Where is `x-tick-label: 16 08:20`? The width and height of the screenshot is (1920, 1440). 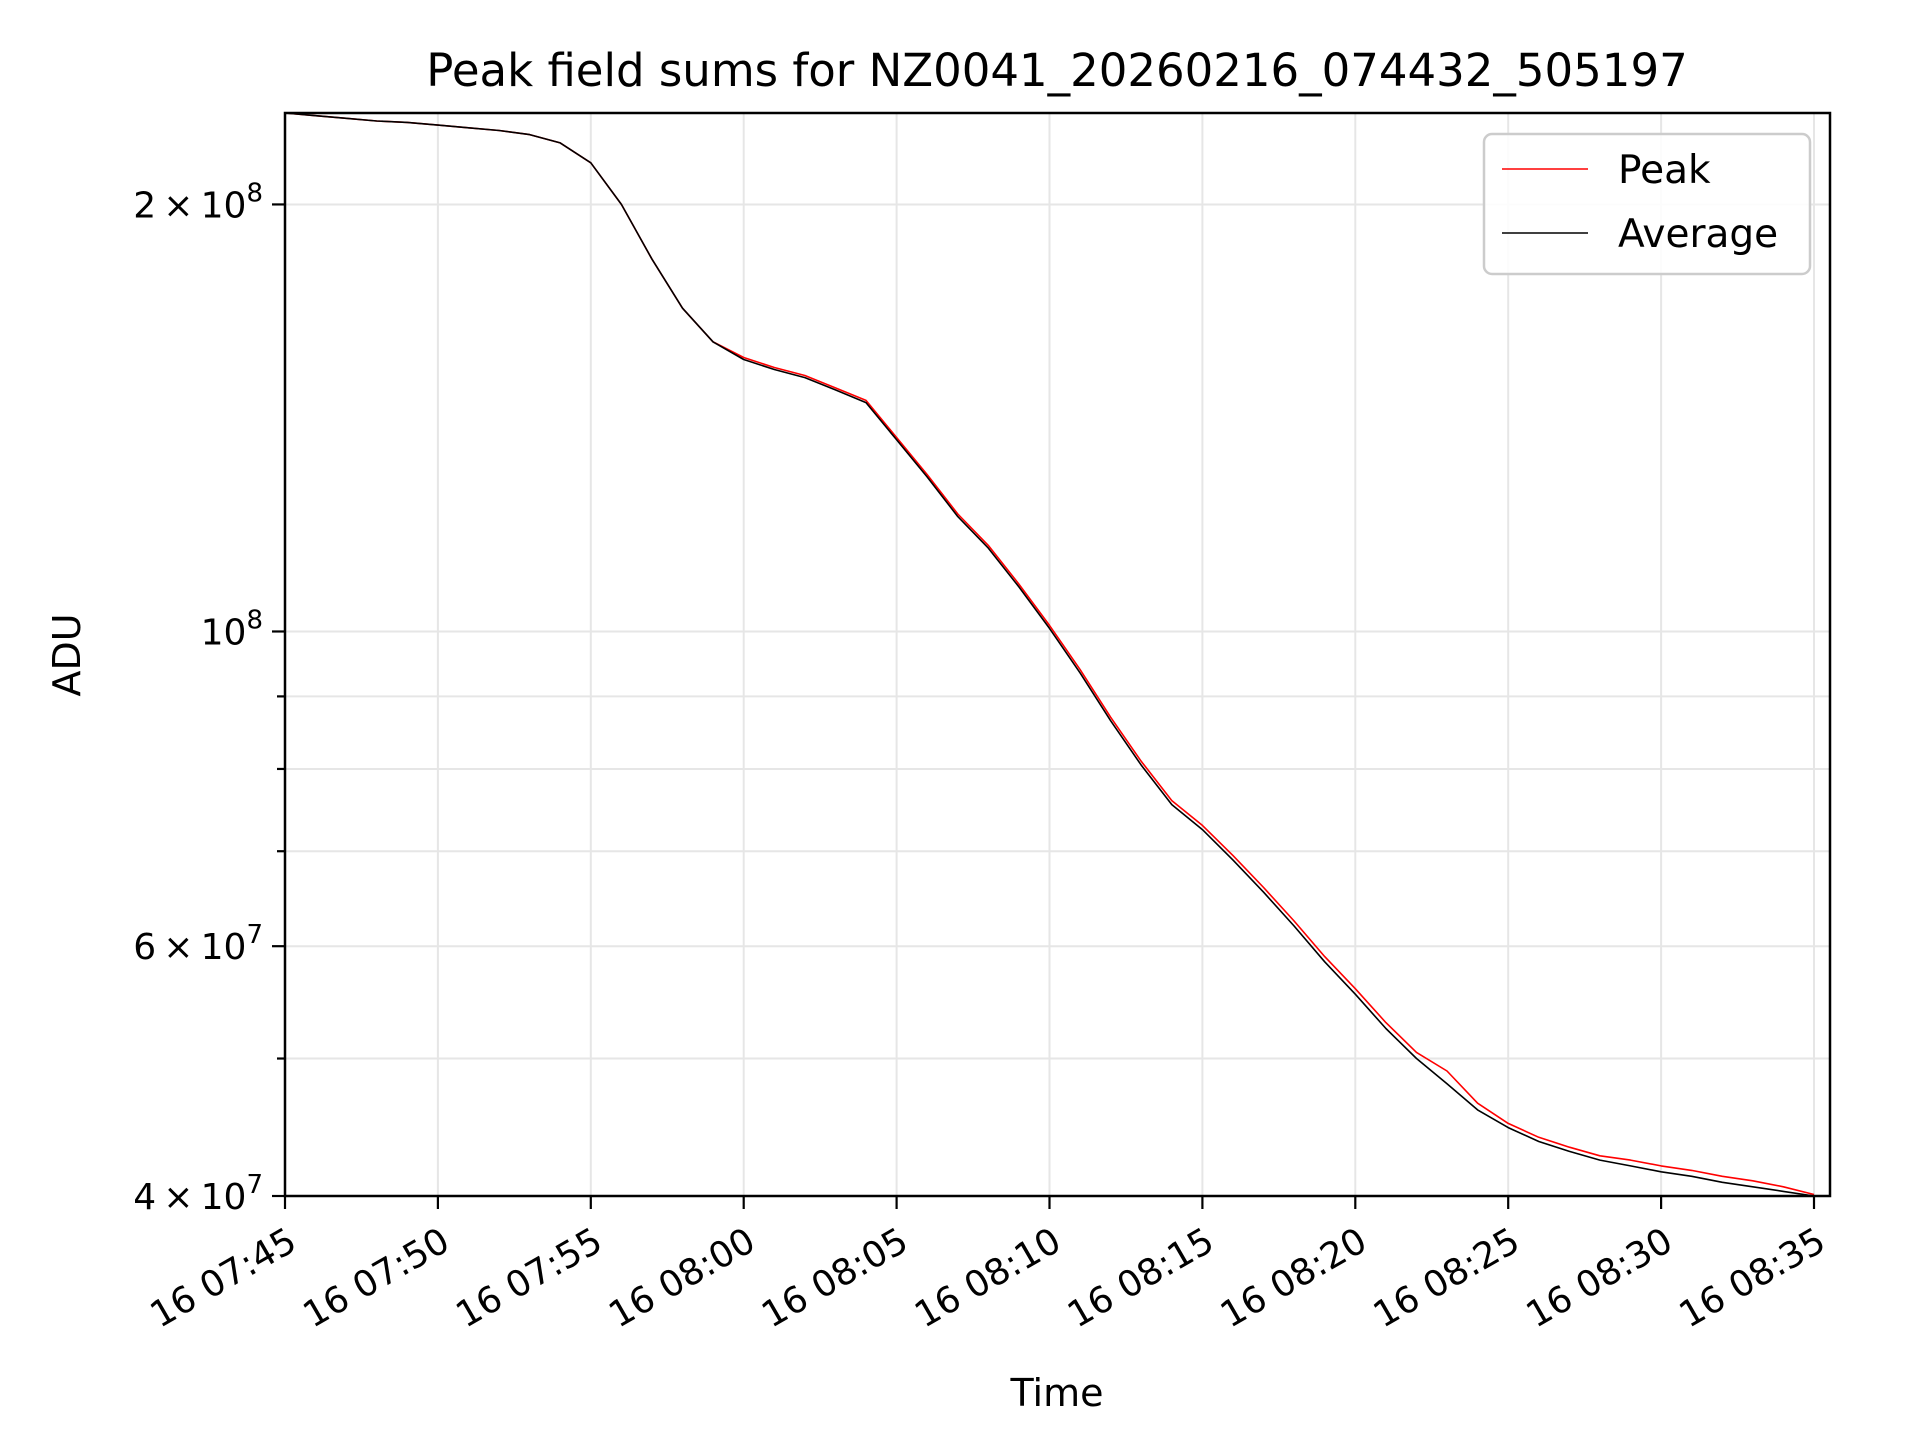 x-tick-label: 16 08:20 is located at coordinates (1294, 1278).